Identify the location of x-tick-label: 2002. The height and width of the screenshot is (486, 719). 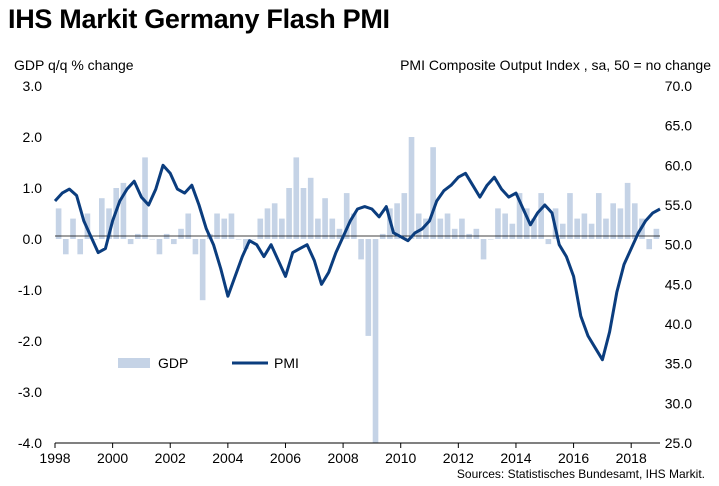
(170, 458).